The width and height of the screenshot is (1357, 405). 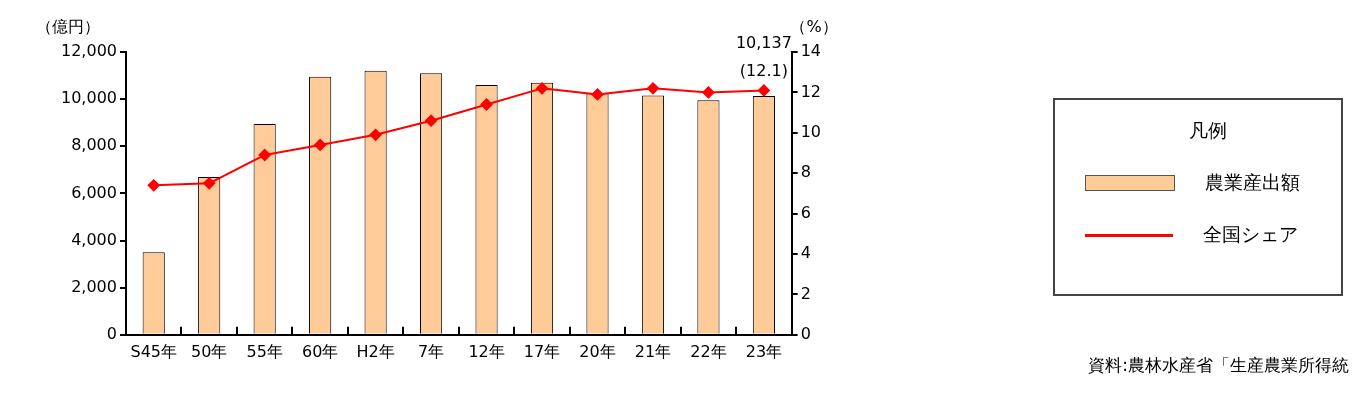 I want to click on y2-tick-label: 10, so click(x=810, y=131).